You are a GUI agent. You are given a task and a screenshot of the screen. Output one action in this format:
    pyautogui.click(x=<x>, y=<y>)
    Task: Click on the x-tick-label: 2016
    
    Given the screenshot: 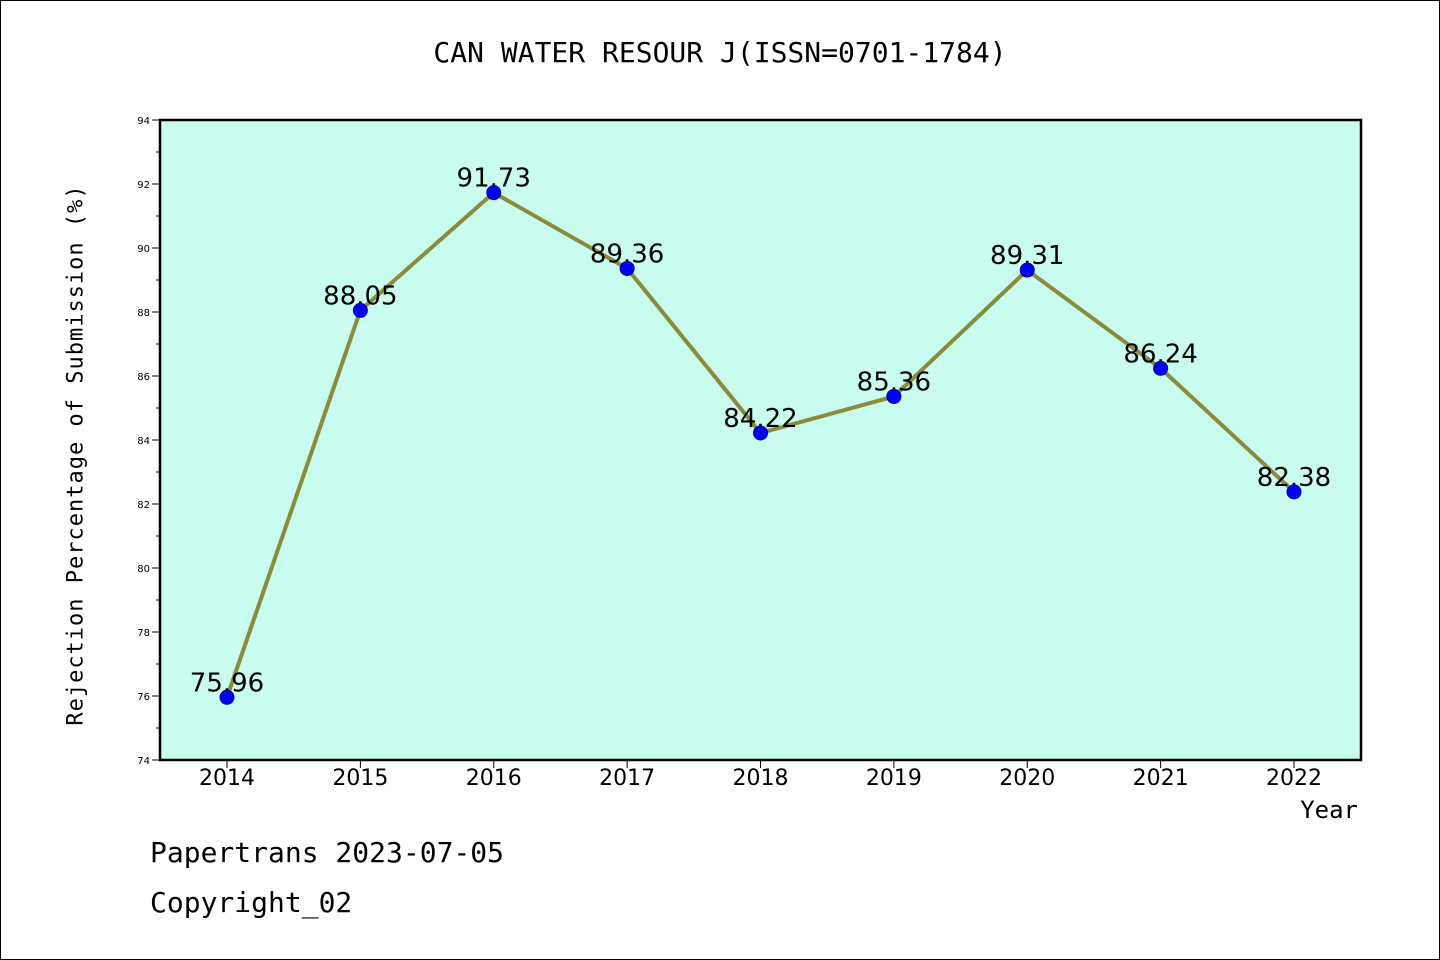 What is the action you would take?
    pyautogui.click(x=494, y=778)
    